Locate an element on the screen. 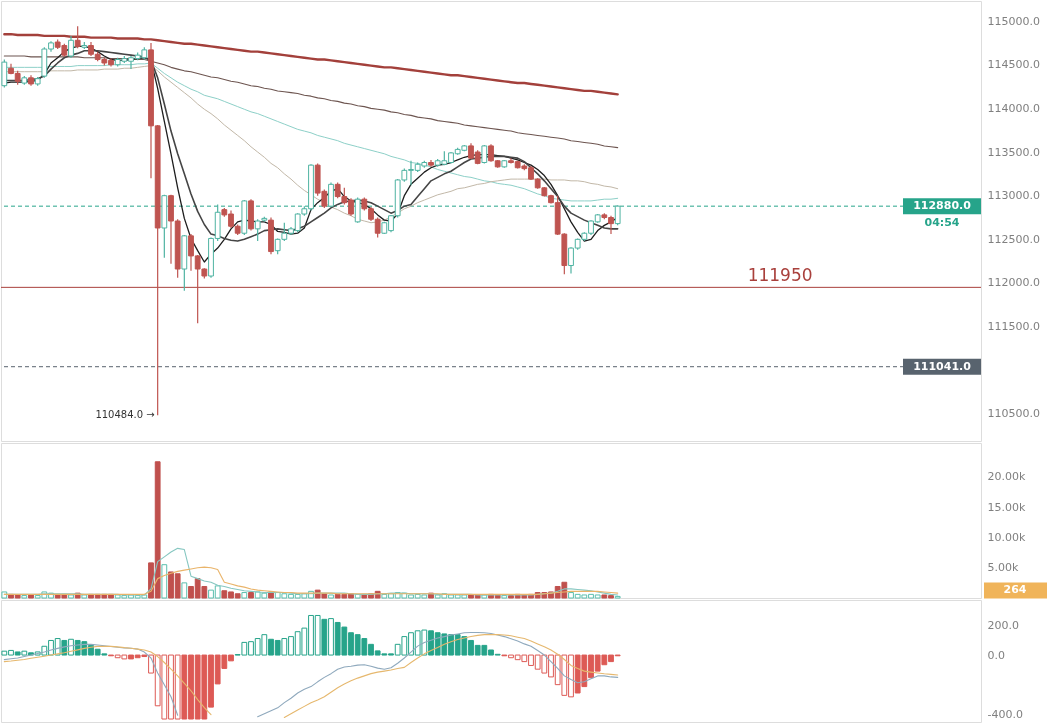 This screenshot has height=727, width=1053. y-tick-label: -400.0 is located at coordinates (1005, 715).